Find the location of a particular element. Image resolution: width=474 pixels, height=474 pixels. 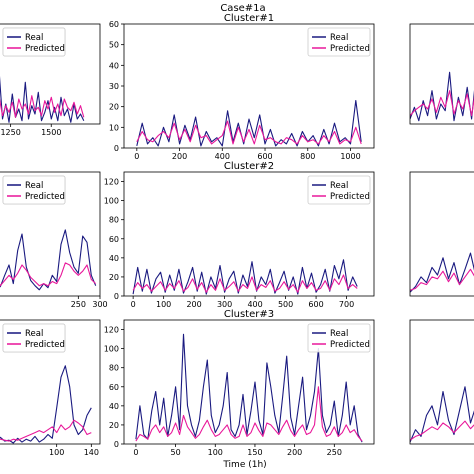

figure-title: Case#1a is located at coordinates (242, 8).